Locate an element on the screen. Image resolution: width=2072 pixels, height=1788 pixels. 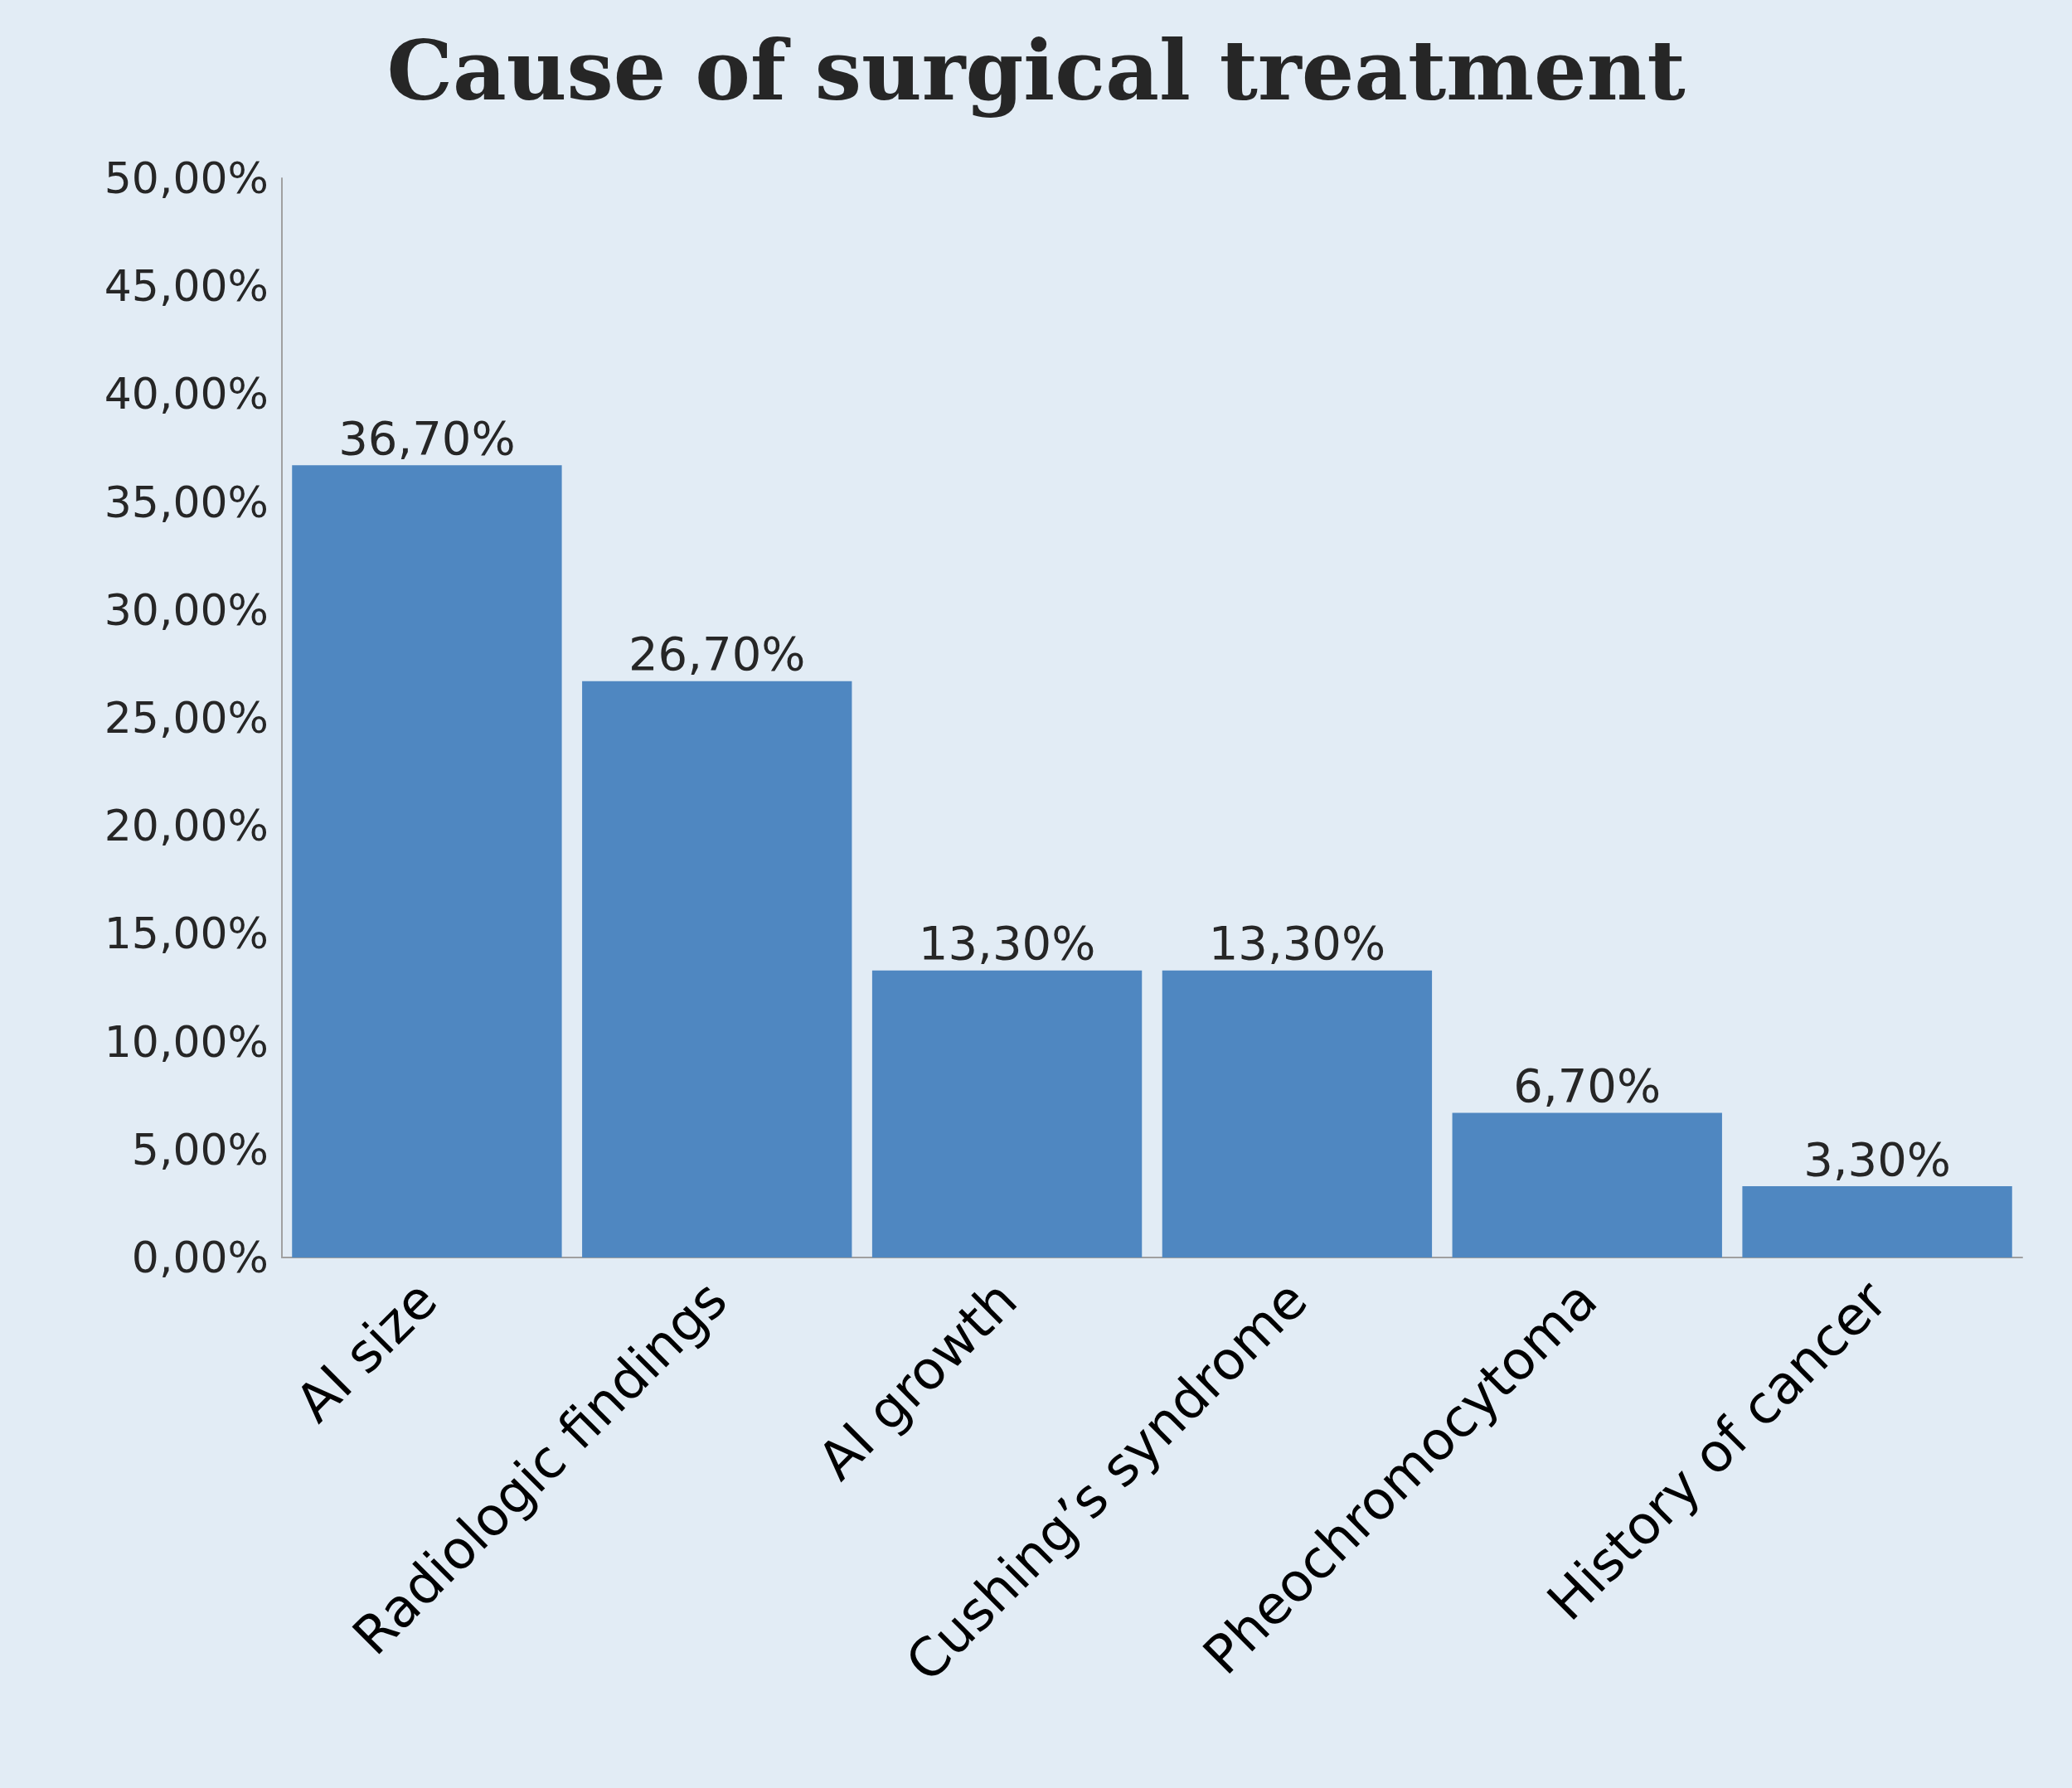
x-tick-label: AI size is located at coordinates (367, 1351).